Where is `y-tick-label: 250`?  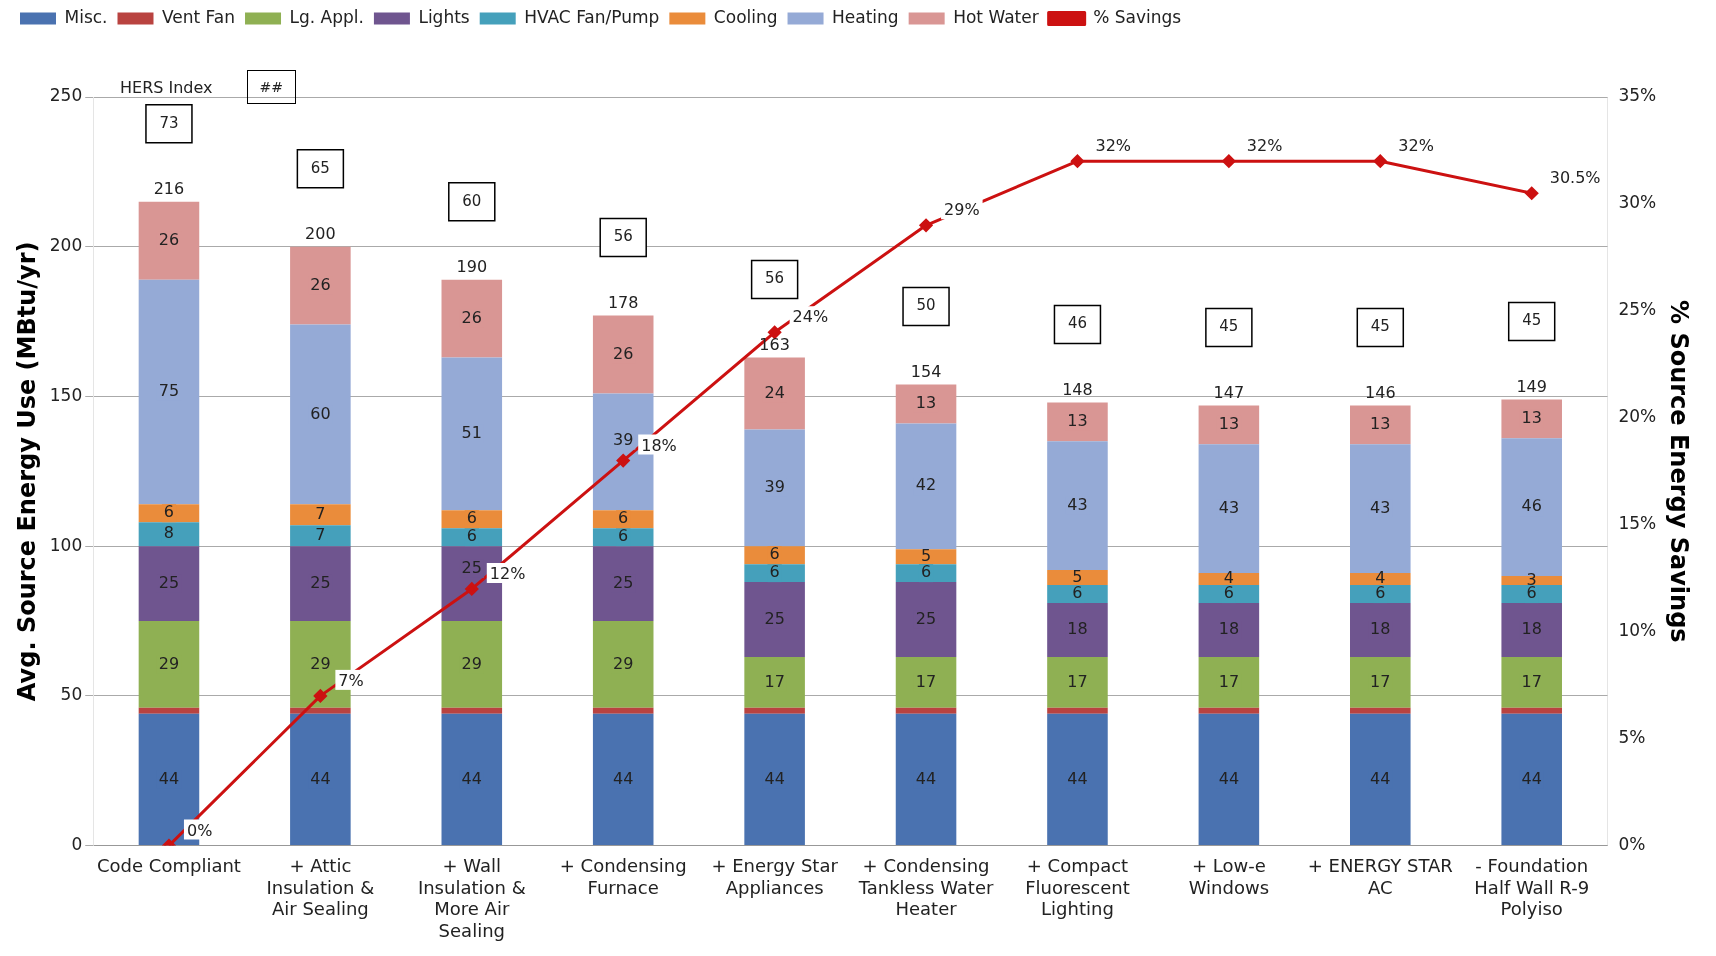
y-tick-label: 250 is located at coordinates (66, 95).